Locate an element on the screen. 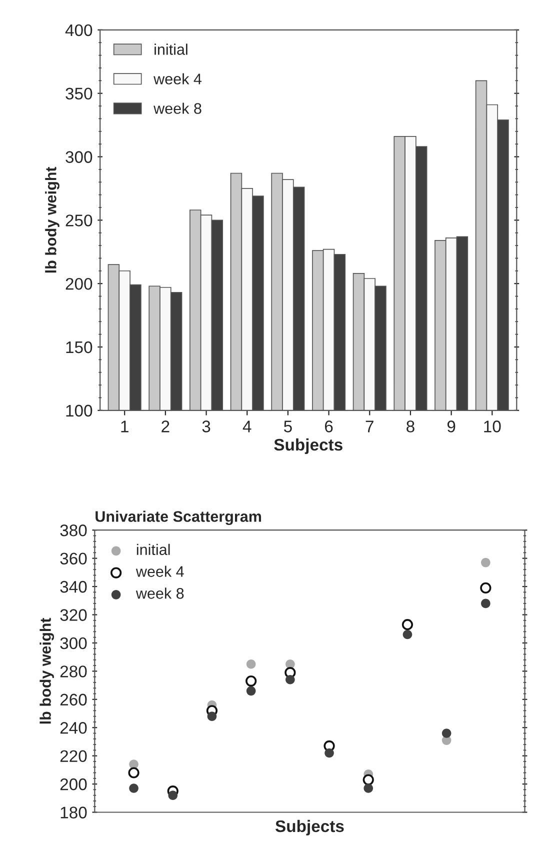 Image resolution: width=541 pixels, height=855 pixels. y-tick-label: 380 is located at coordinates (73, 530).